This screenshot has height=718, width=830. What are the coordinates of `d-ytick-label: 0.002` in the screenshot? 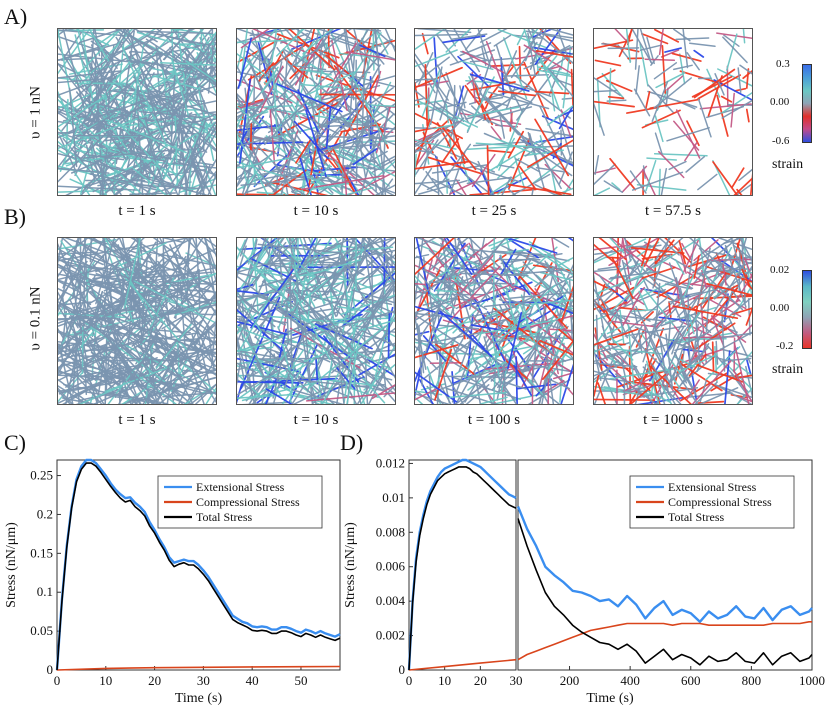 It's located at (390, 635).